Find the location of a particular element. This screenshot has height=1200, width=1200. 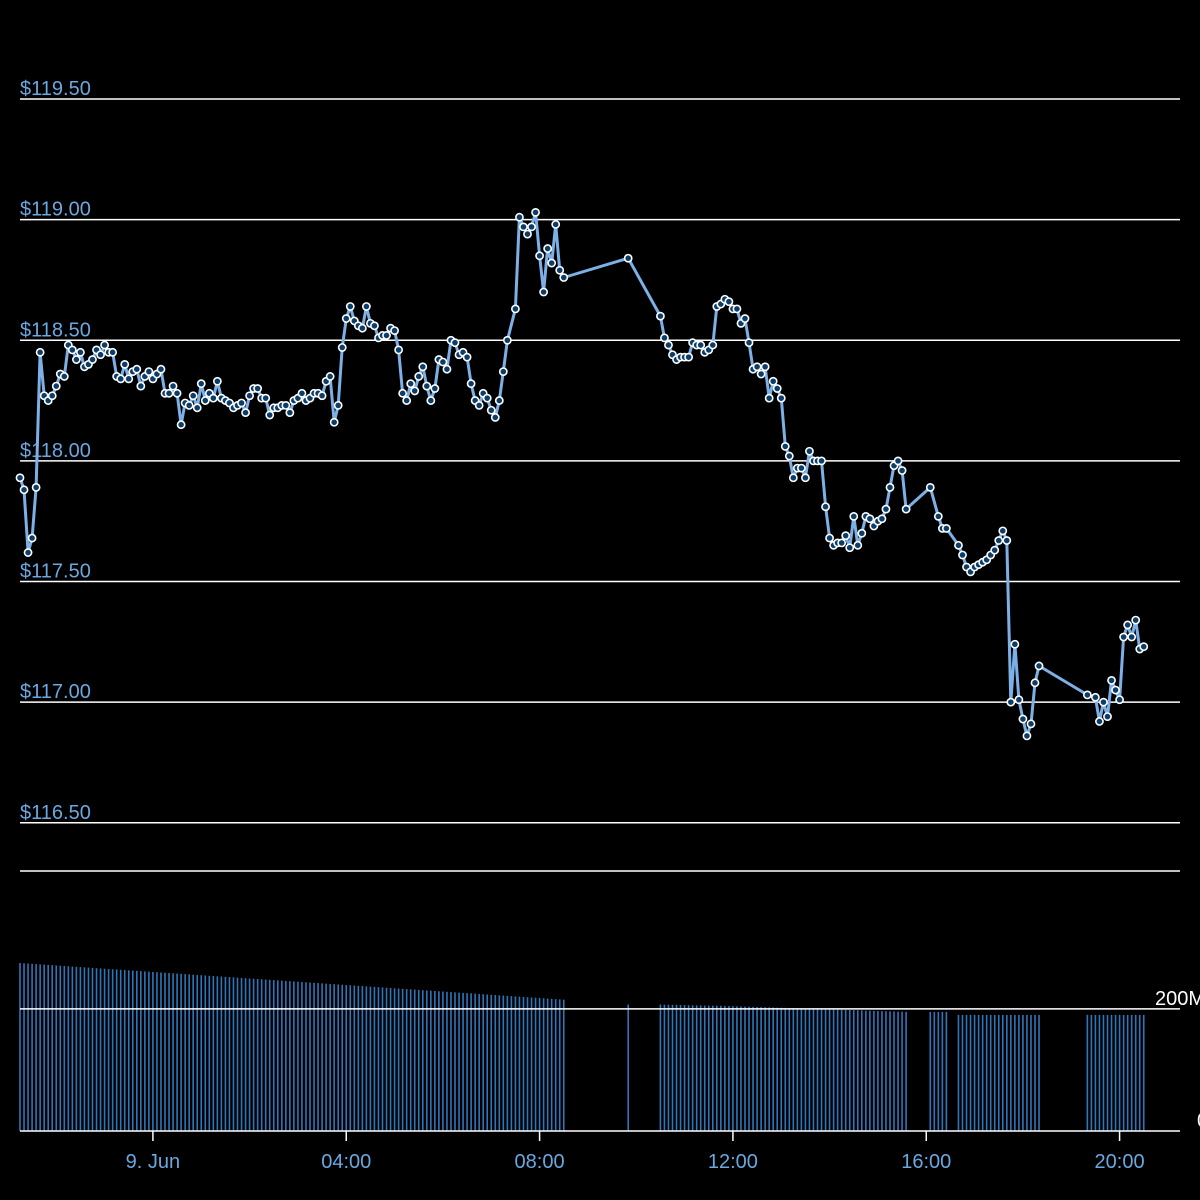

time-axis: 9. Jun 04:00 08:00 12:00 16:00 20:00 is located at coordinates (600, 1151).